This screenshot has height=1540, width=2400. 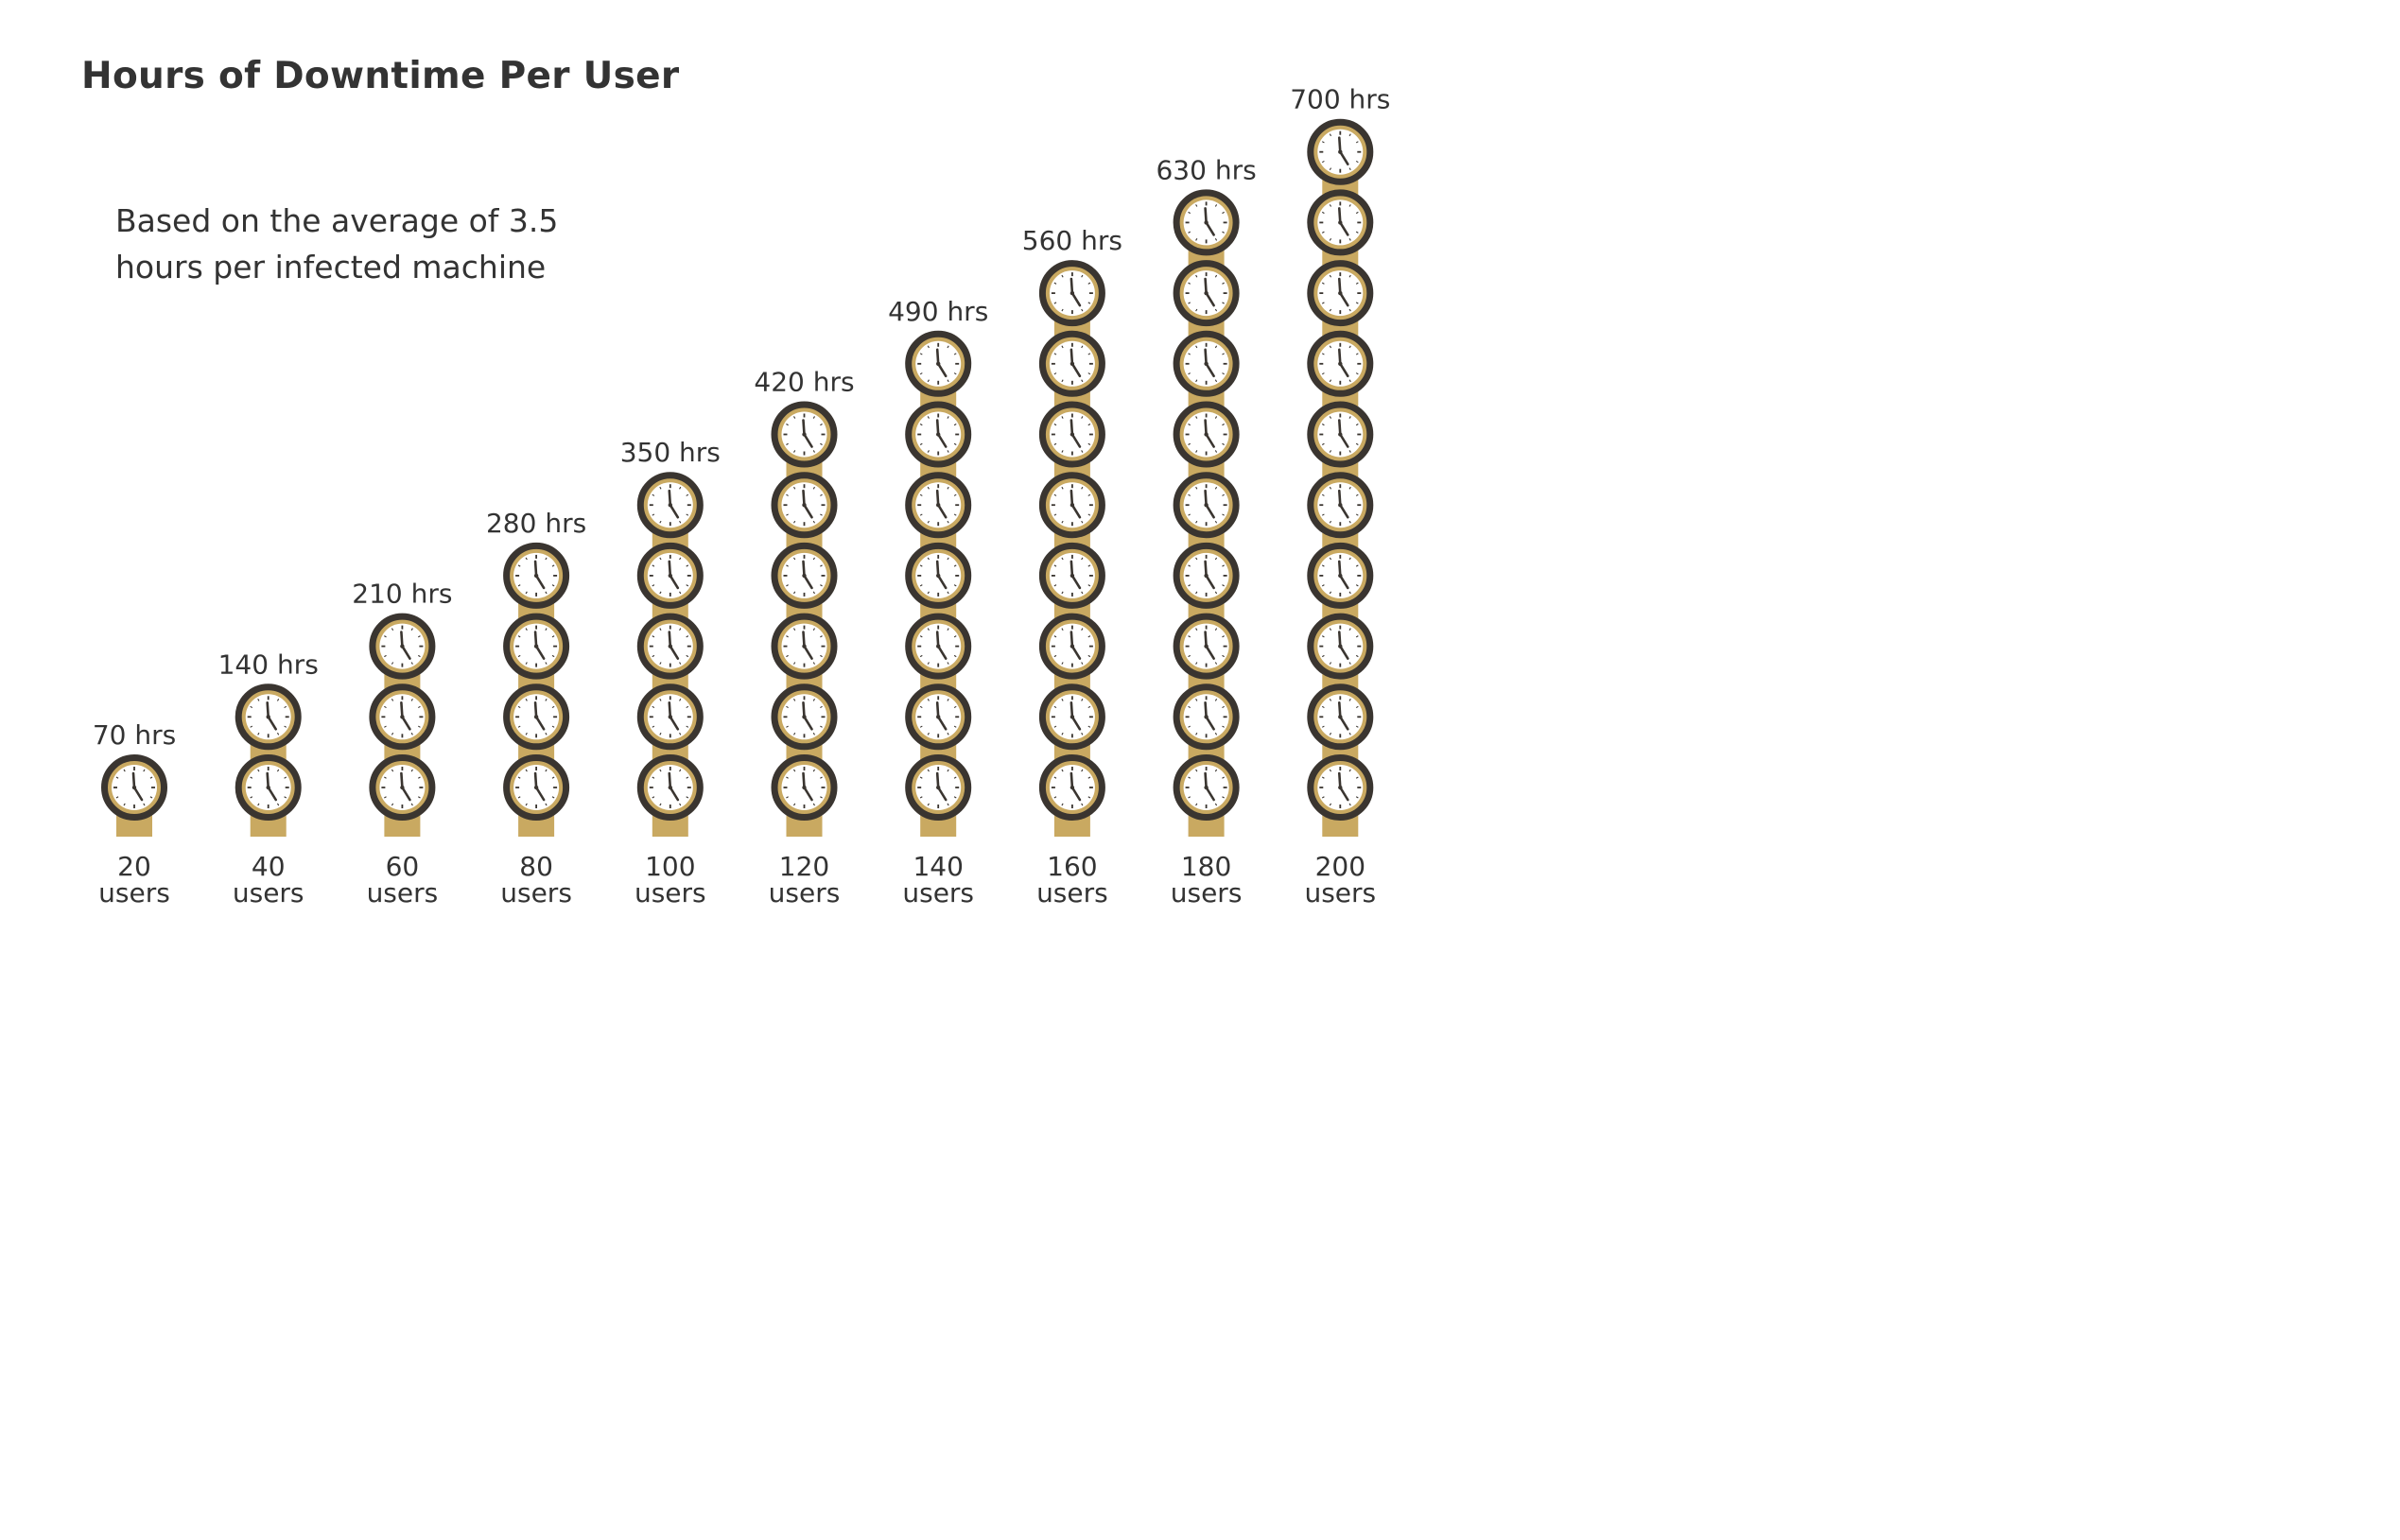 I want to click on value-label: 210 hrs, so click(x=402, y=594).